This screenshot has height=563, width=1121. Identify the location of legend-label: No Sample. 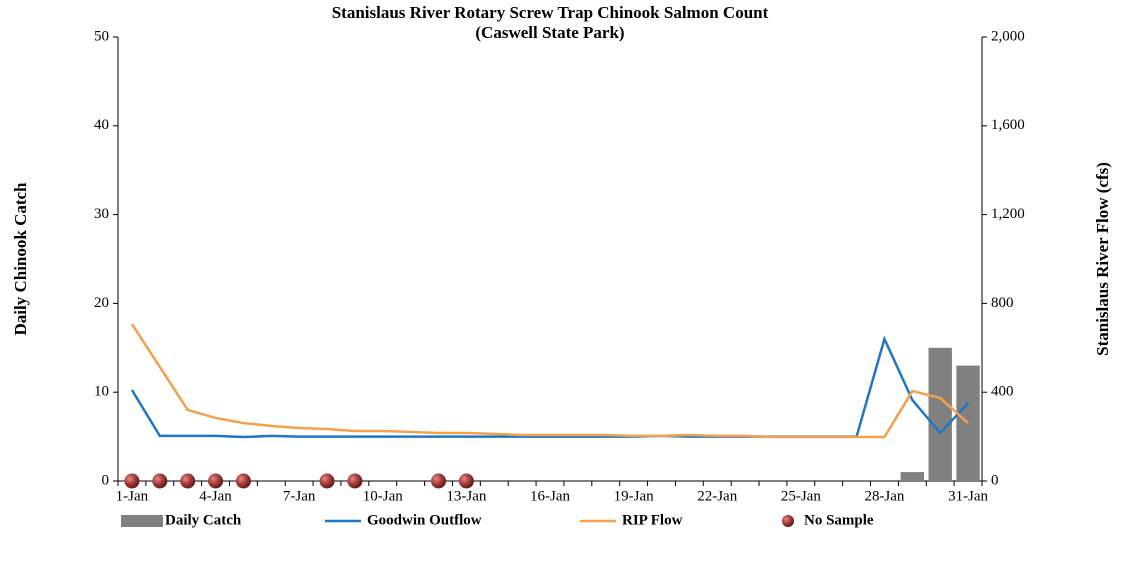
(839, 520).